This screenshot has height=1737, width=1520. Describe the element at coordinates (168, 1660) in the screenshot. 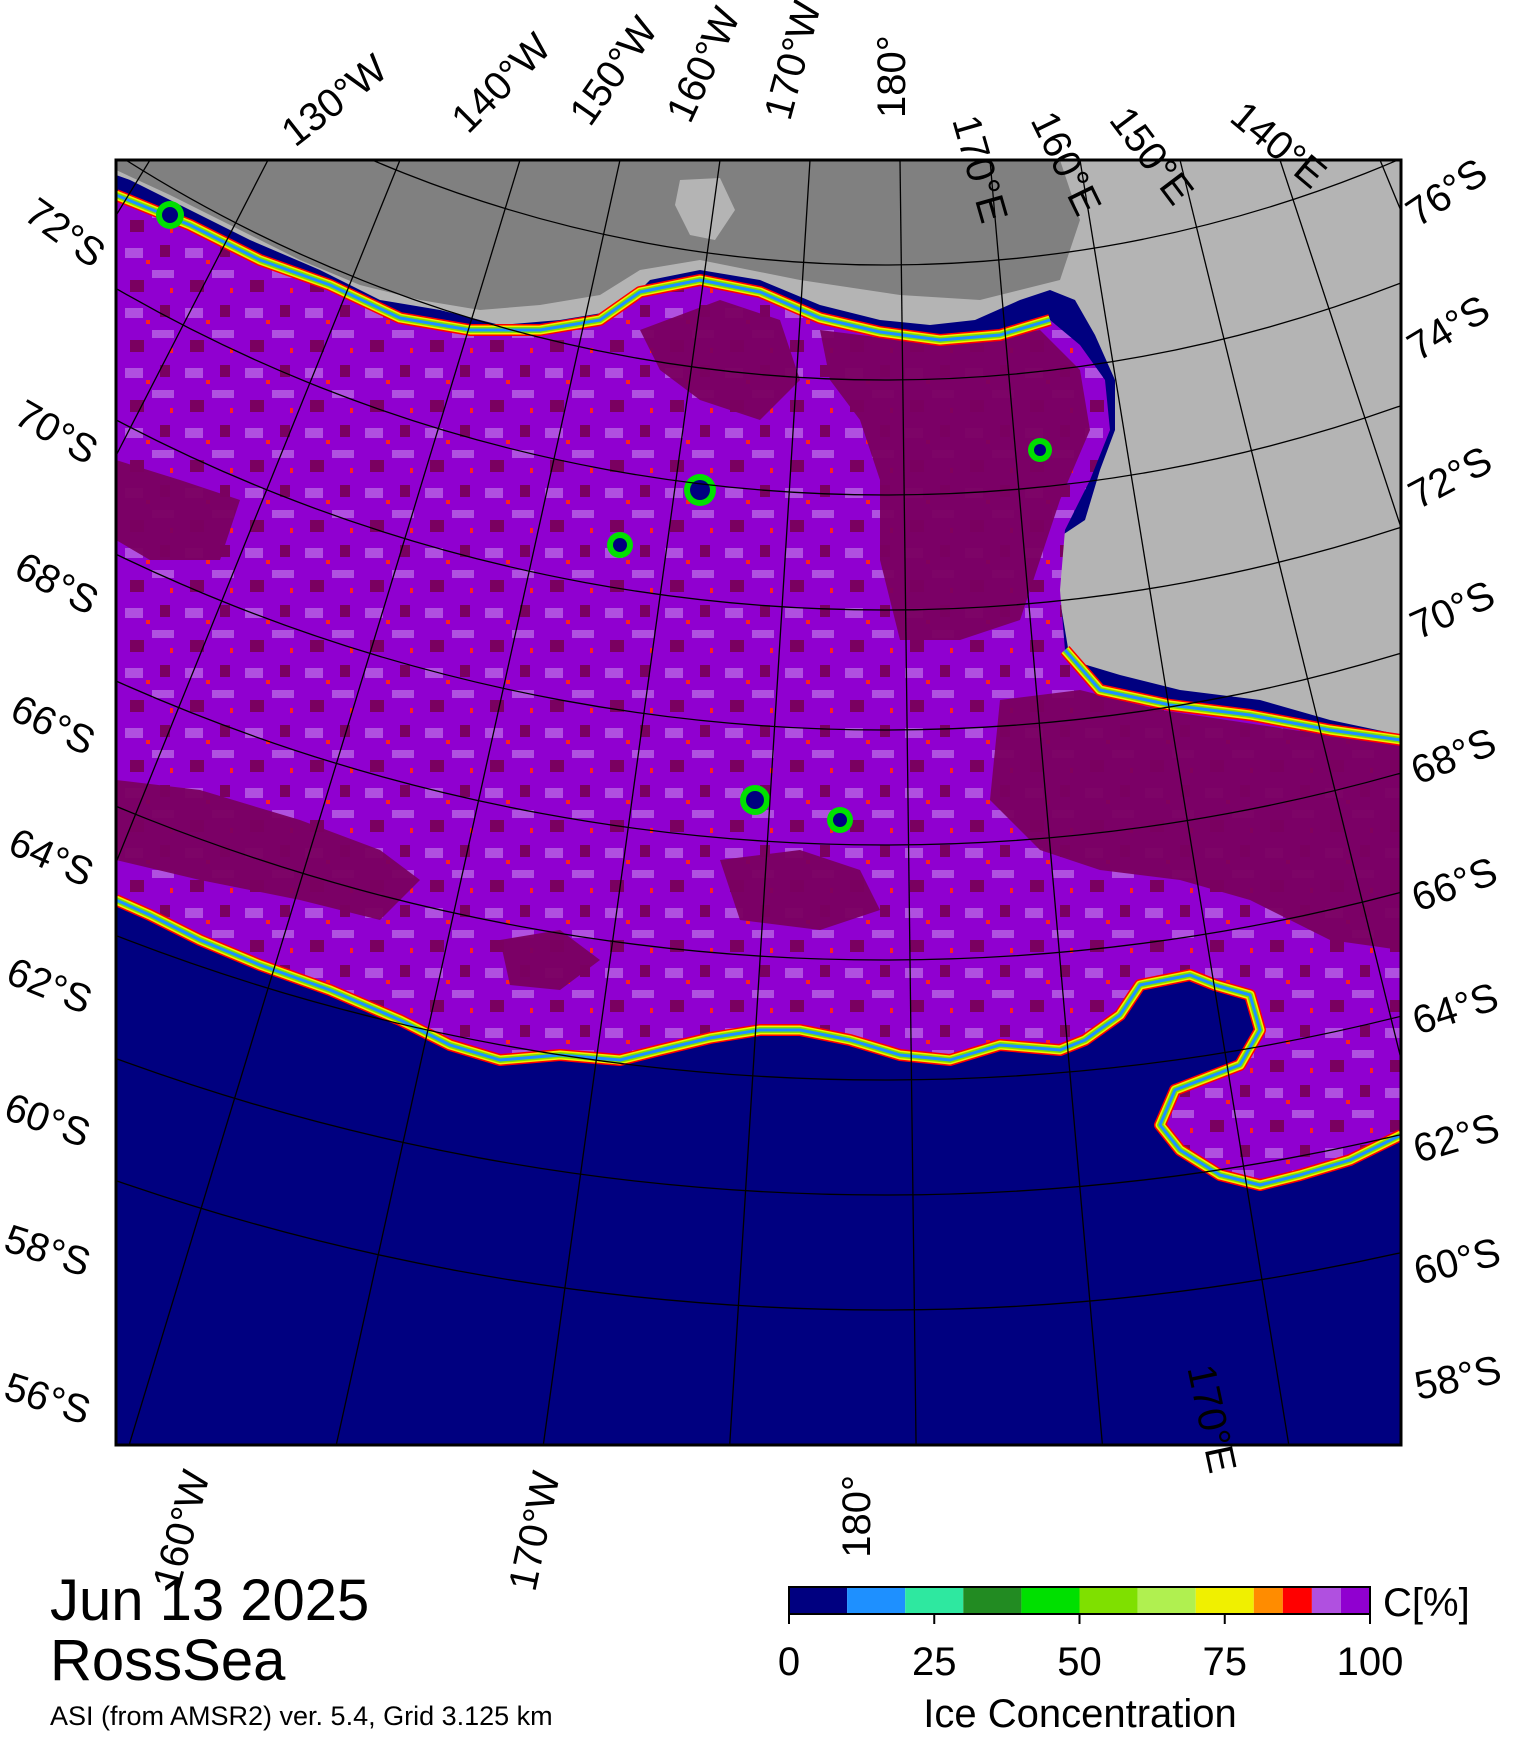

I see `region-name: RossSea` at that location.